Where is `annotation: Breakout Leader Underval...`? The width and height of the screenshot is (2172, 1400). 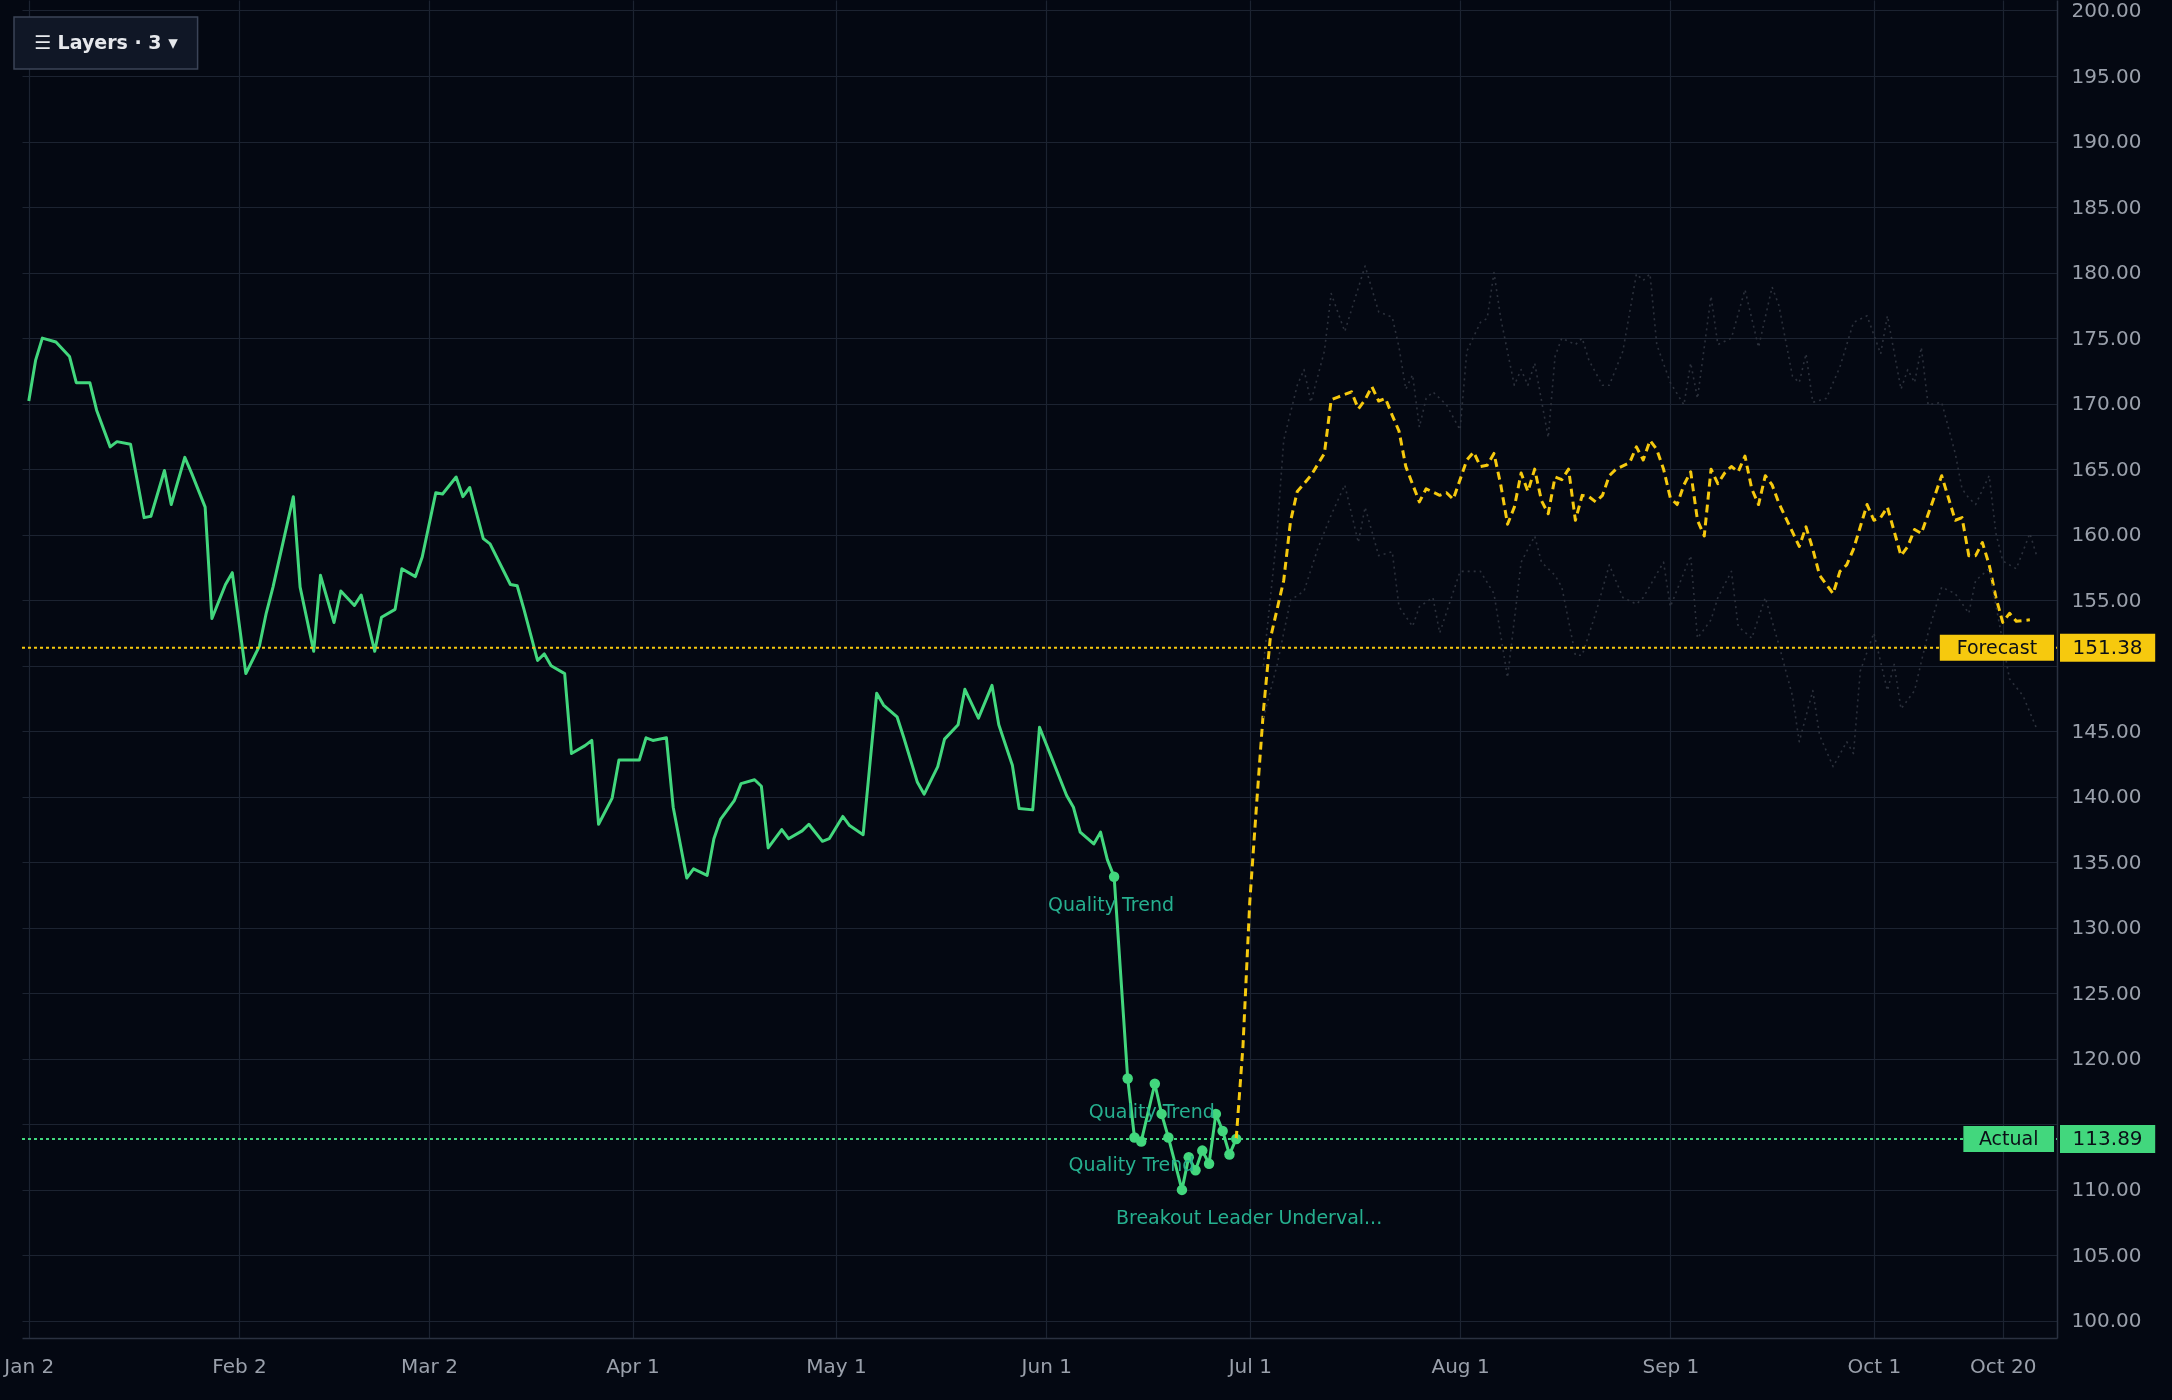
annotation: Breakout Leader Underval... is located at coordinates (1249, 1216).